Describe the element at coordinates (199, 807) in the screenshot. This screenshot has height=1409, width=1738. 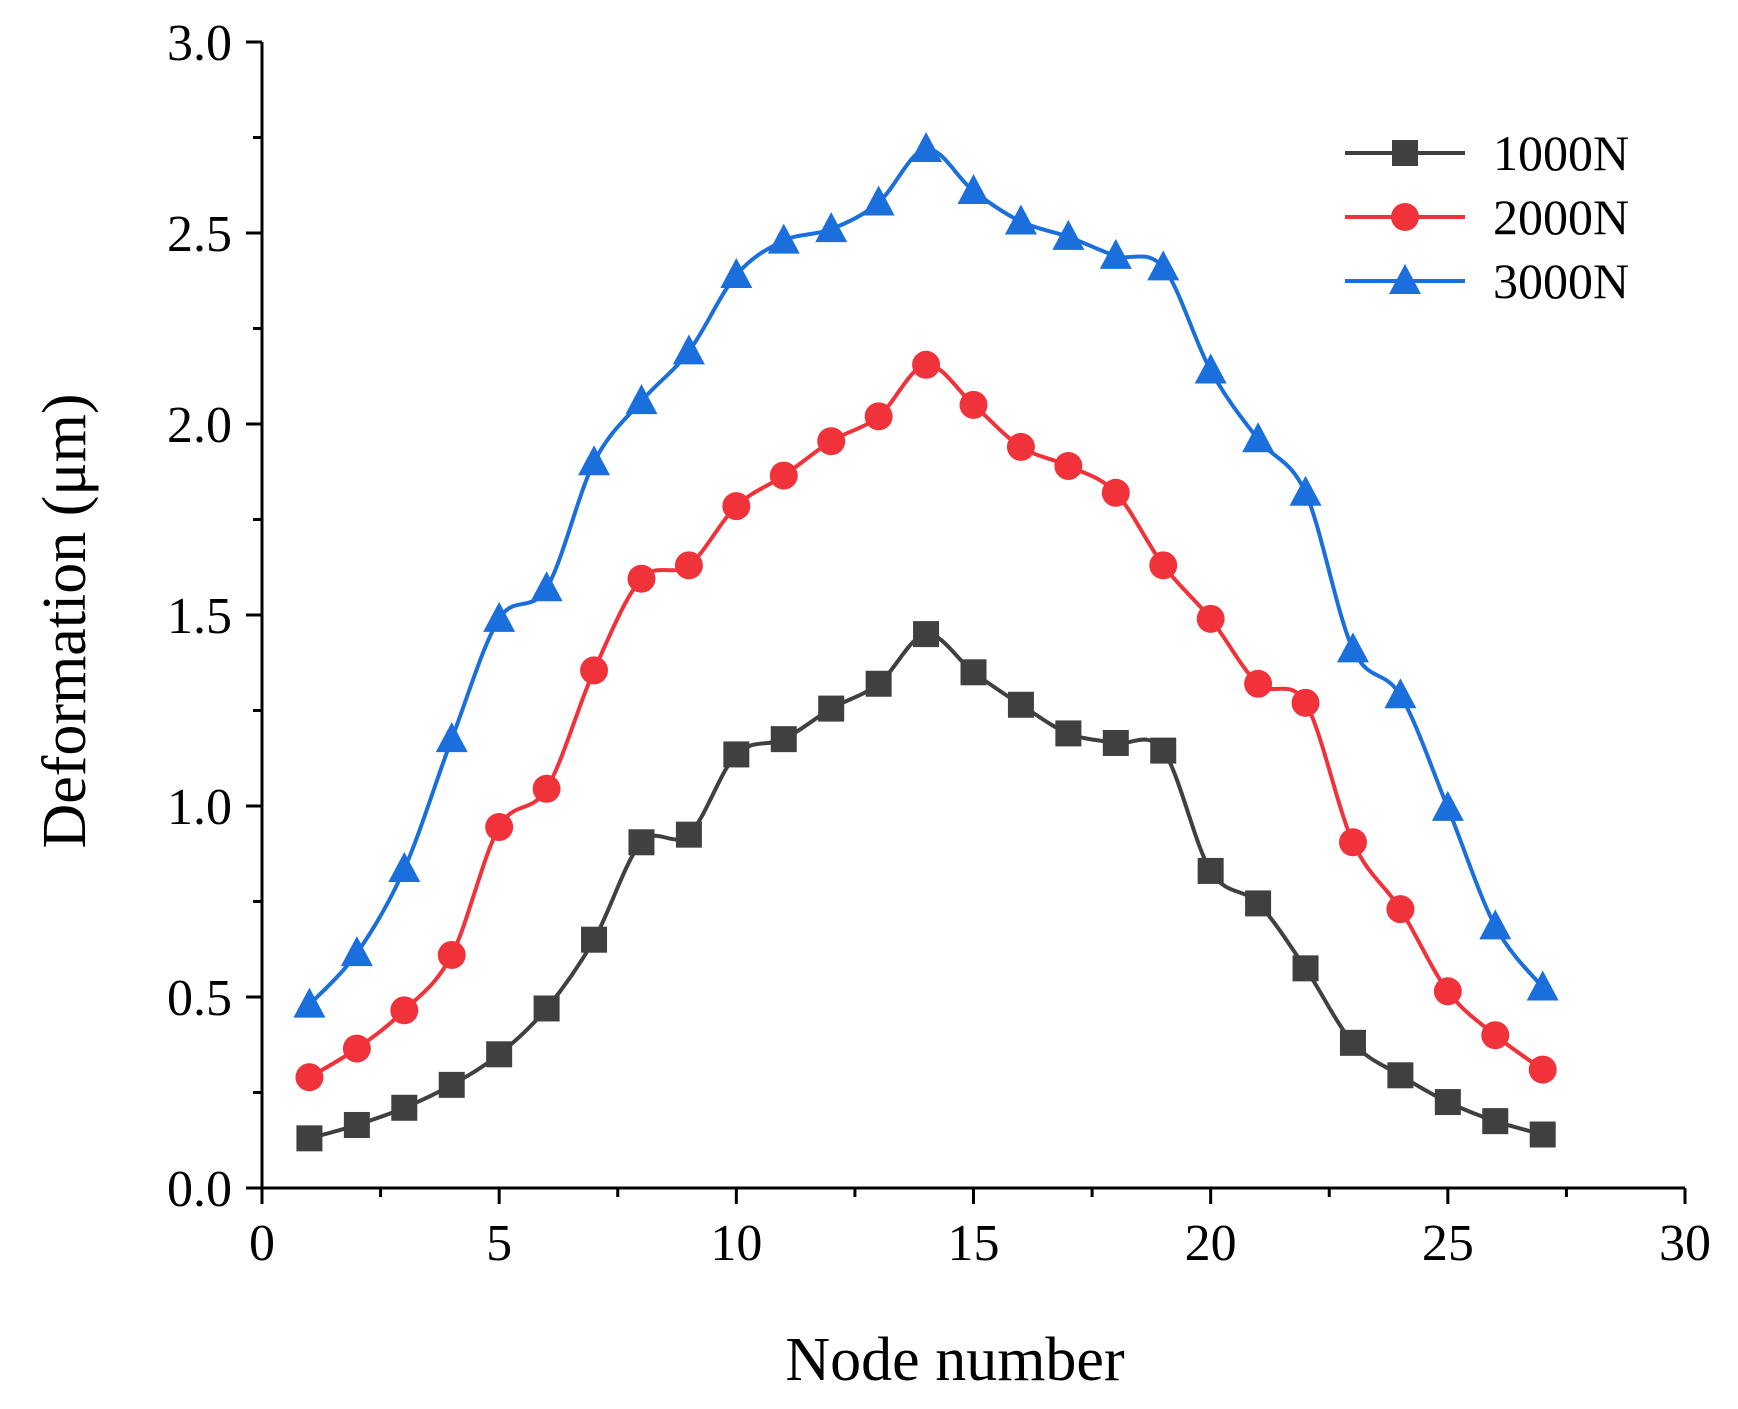
I see `y-tick-label: 1.0` at that location.